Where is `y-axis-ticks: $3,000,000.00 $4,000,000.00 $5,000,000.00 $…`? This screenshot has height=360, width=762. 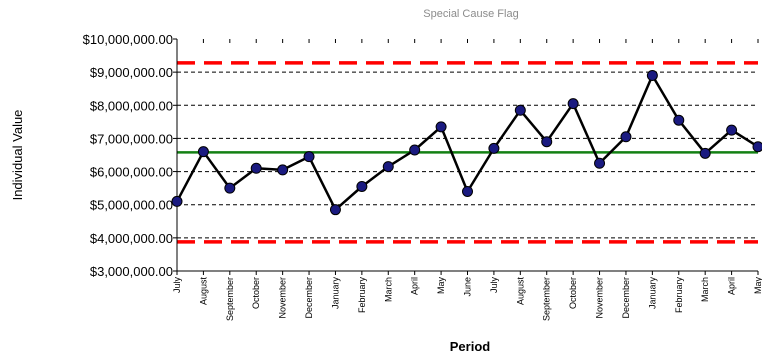
y-axis-ticks: $3,000,000.00 $4,000,000.00 $5,000,000.00 $… is located at coordinates (130, 155).